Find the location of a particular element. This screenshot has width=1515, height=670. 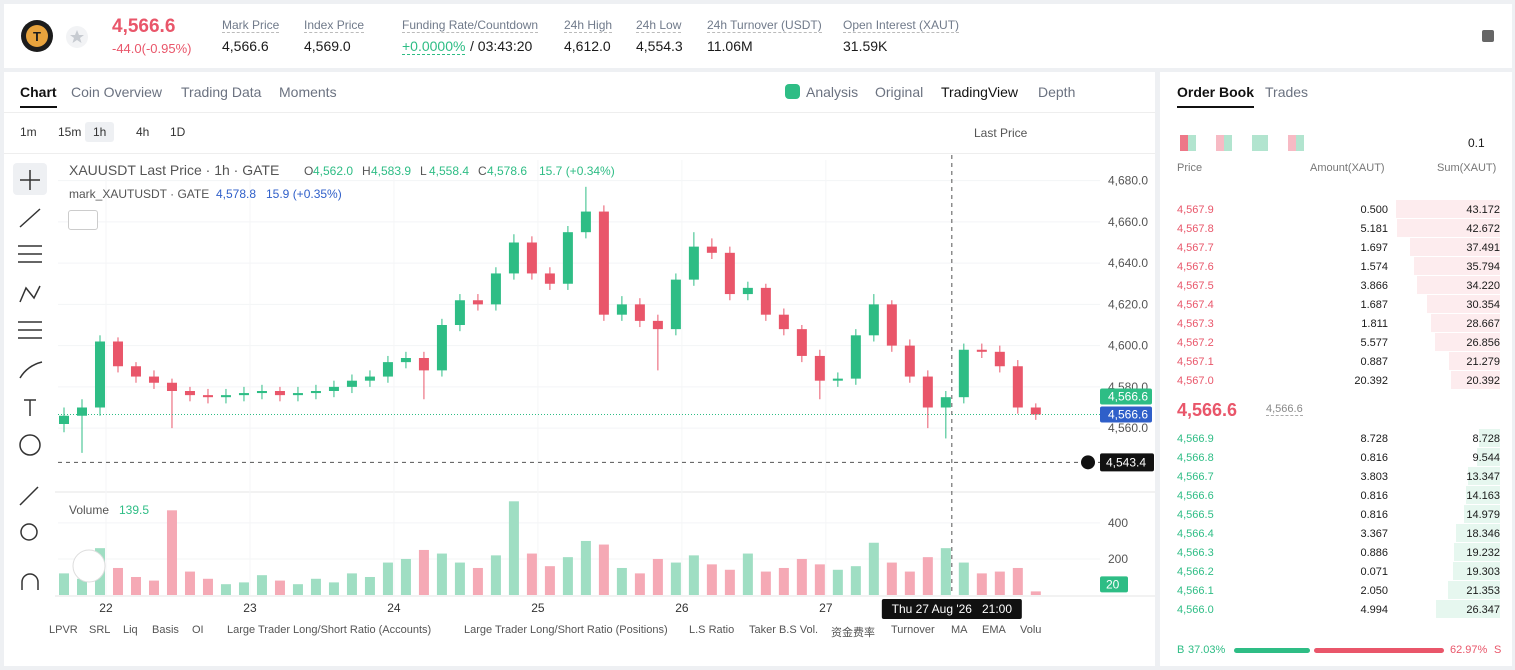

stat-label: Mark Price is located at coordinates (251, 25).